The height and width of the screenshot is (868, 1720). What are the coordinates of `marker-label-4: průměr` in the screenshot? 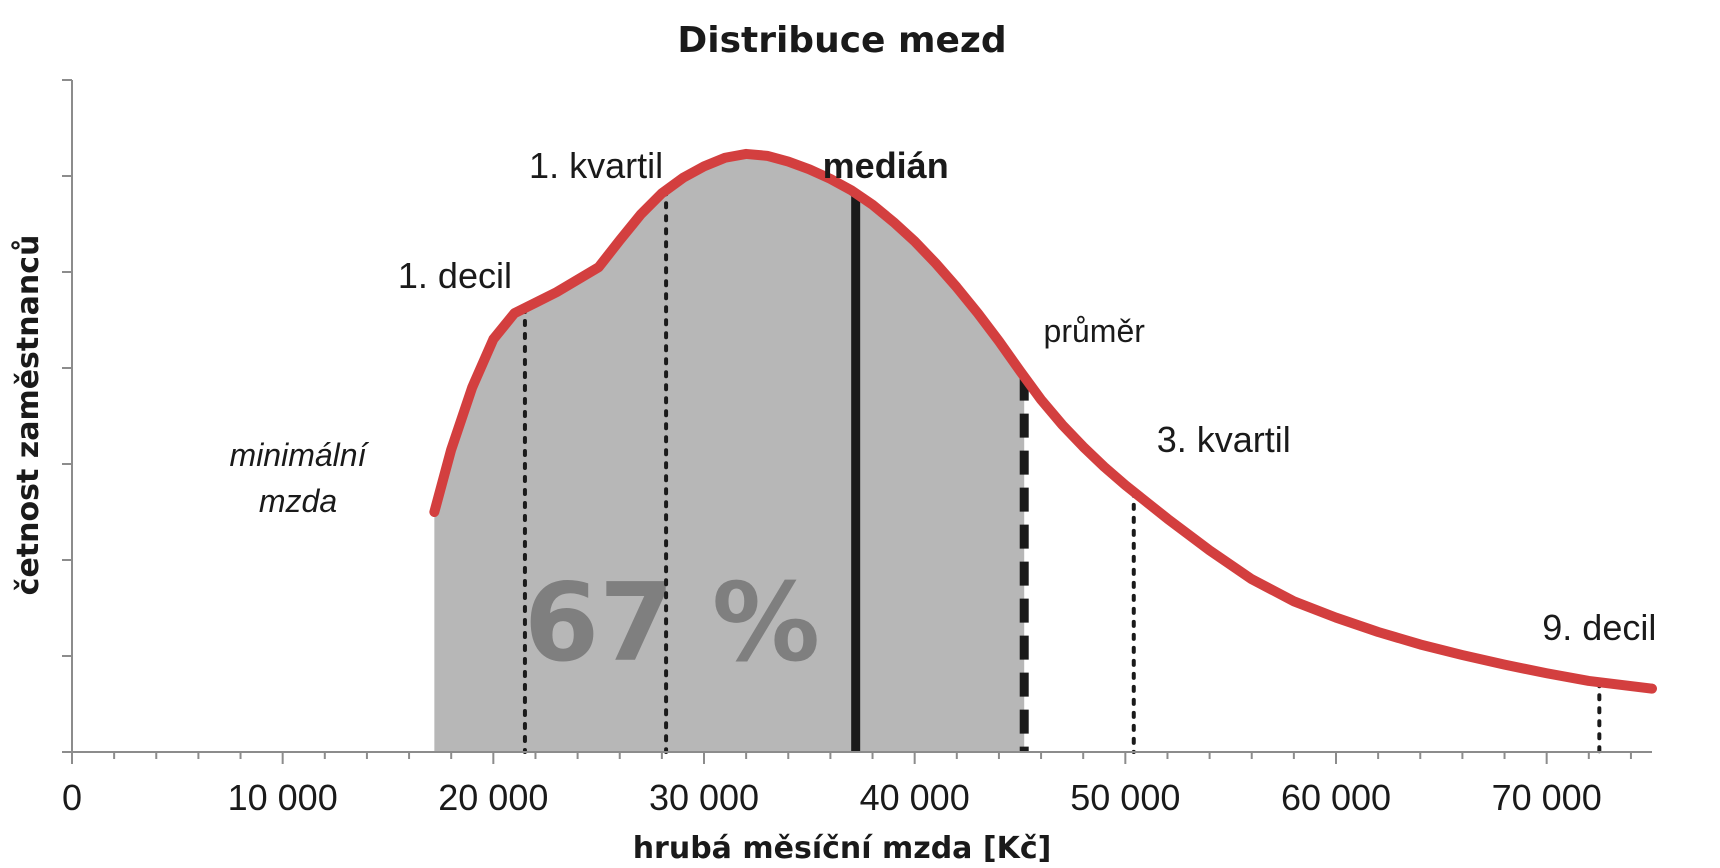 It's located at (1095, 331).